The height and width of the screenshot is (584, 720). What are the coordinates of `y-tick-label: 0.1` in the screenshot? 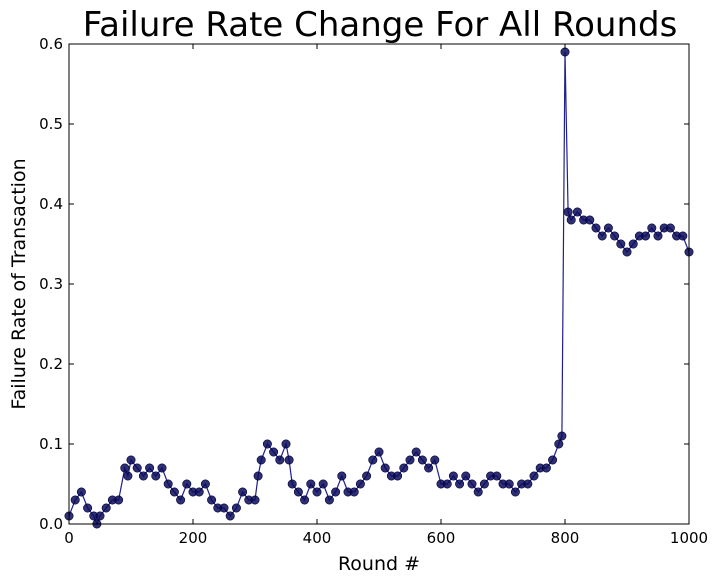 It's located at (51, 444).